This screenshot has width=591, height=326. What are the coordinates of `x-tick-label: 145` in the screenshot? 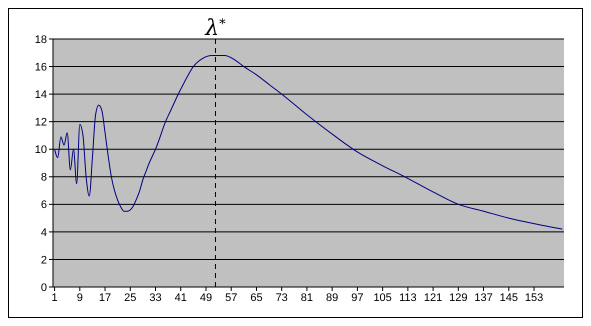 It's located at (509, 298).